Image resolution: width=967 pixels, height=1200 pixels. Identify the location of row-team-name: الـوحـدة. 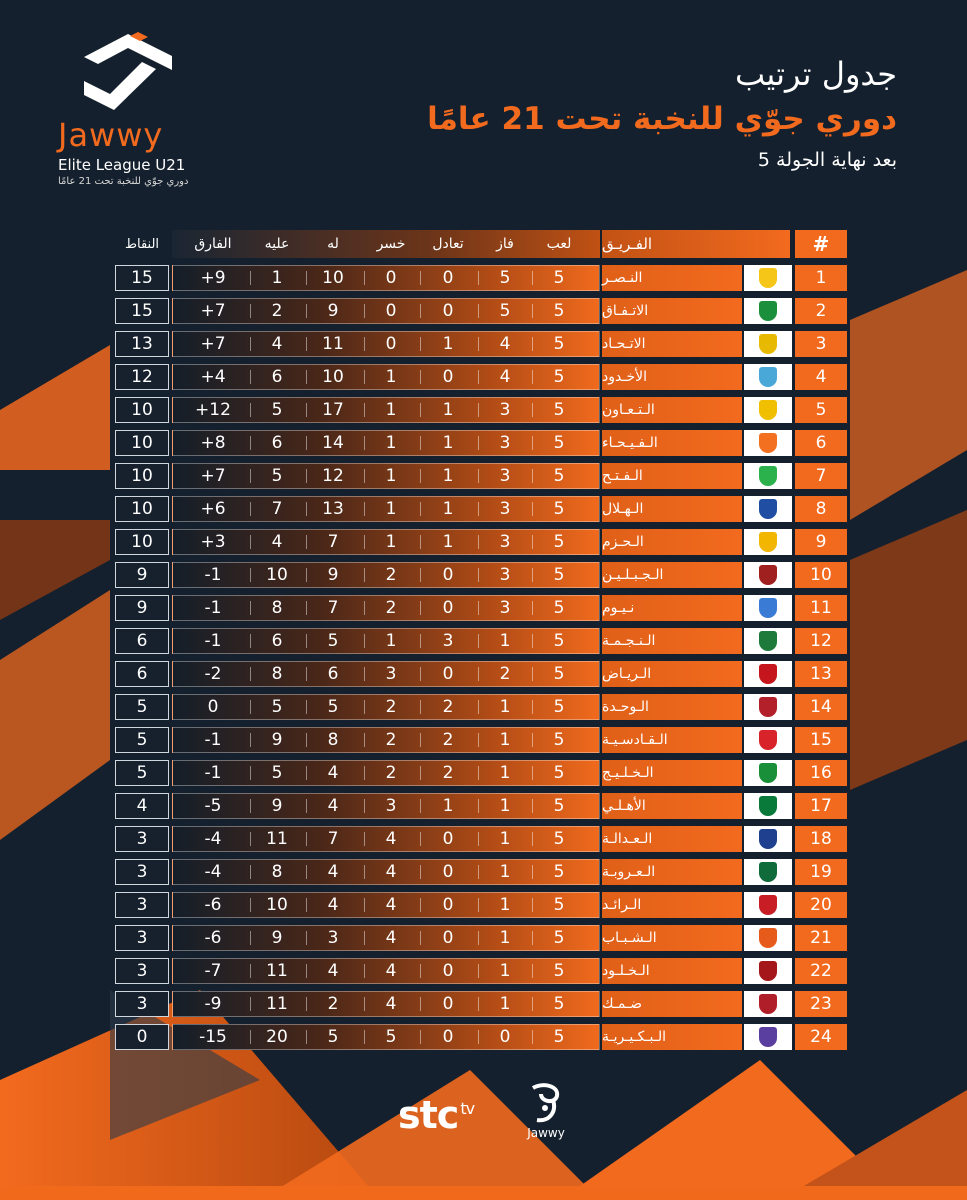
(672, 707).